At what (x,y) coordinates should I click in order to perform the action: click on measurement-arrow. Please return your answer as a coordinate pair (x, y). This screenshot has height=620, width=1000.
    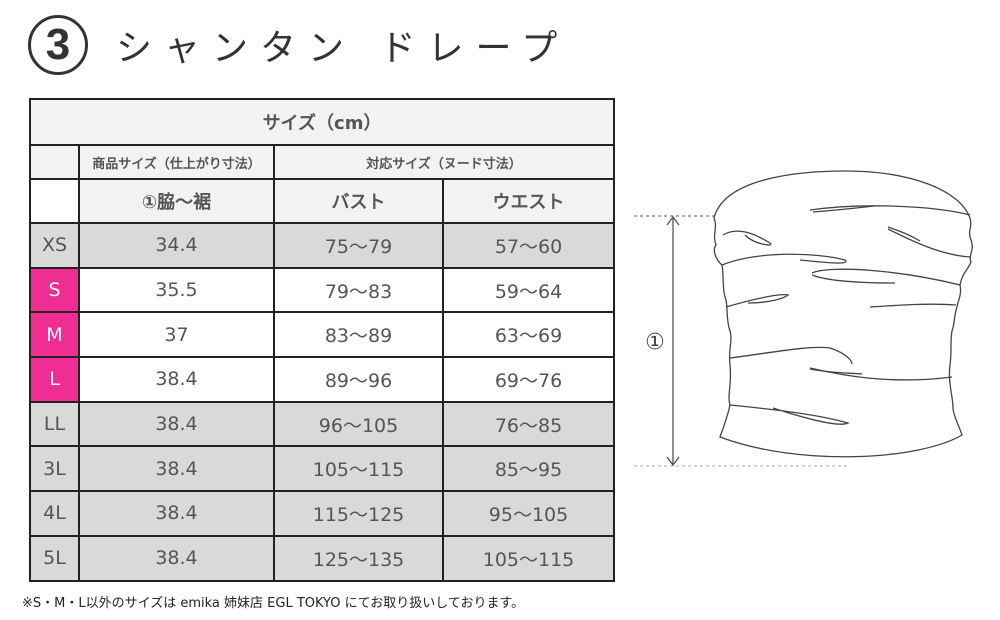
    Looking at the image, I should click on (673, 341).